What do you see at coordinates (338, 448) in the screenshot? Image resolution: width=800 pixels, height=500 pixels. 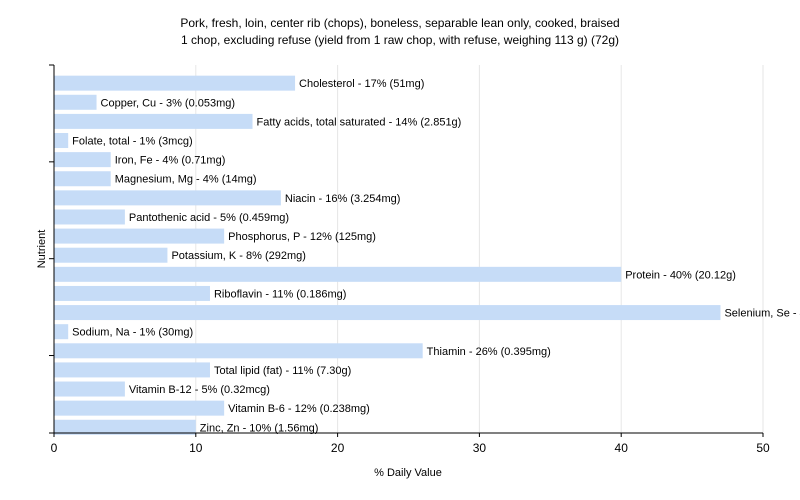 I see `x-tick-label-20: 20` at bounding box center [338, 448].